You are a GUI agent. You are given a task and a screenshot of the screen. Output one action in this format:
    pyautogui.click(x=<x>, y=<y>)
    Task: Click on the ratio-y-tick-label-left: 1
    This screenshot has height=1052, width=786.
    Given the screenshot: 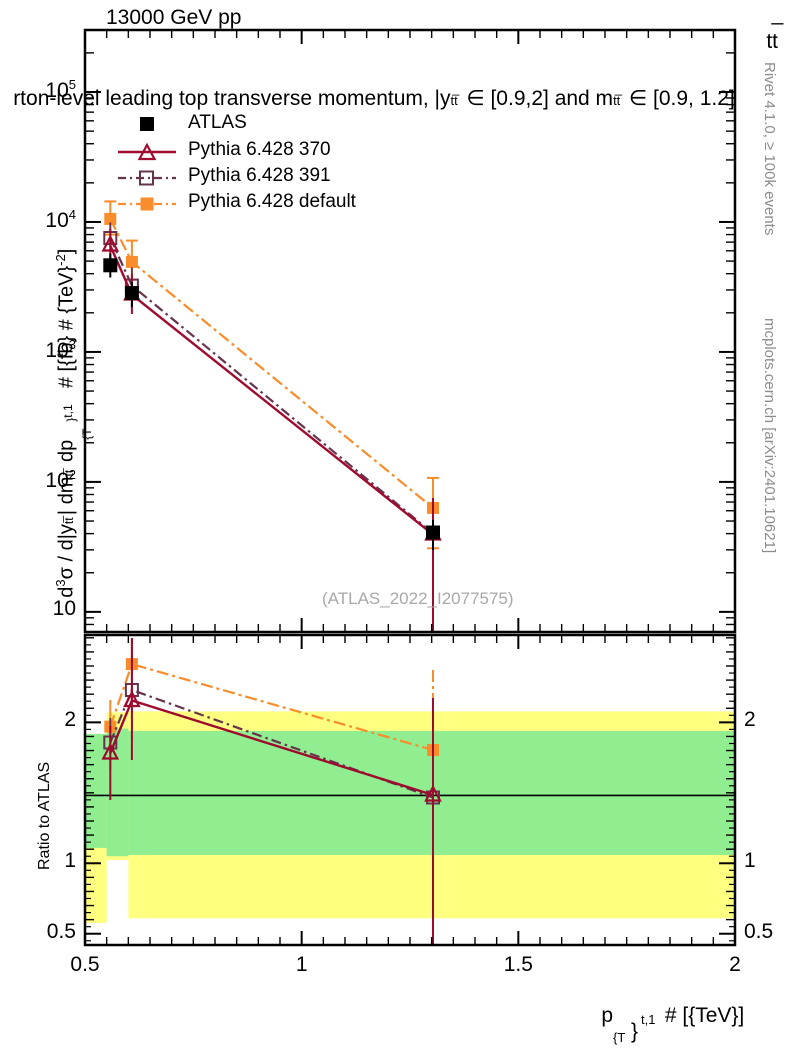 What is the action you would take?
    pyautogui.click(x=70, y=861)
    